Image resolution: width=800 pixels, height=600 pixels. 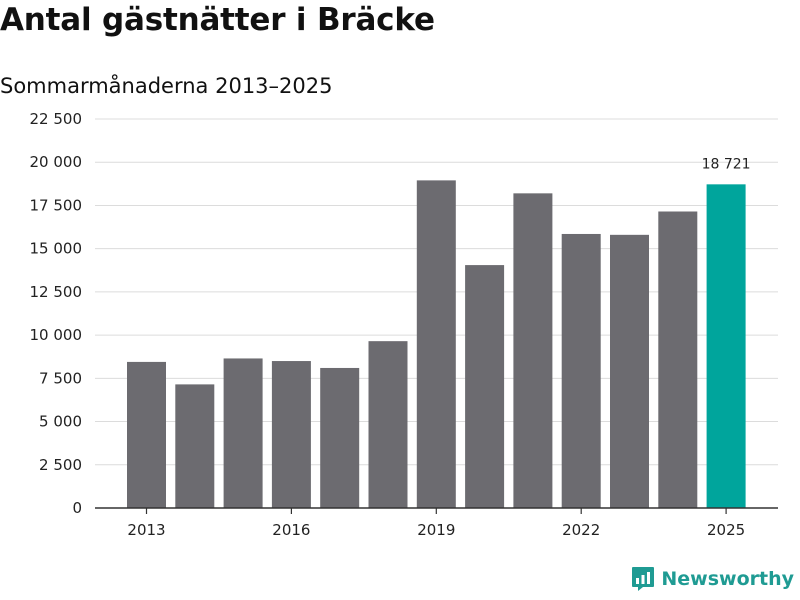 What do you see at coordinates (726, 530) in the screenshot?
I see `x-tick-label: 2025` at bounding box center [726, 530].